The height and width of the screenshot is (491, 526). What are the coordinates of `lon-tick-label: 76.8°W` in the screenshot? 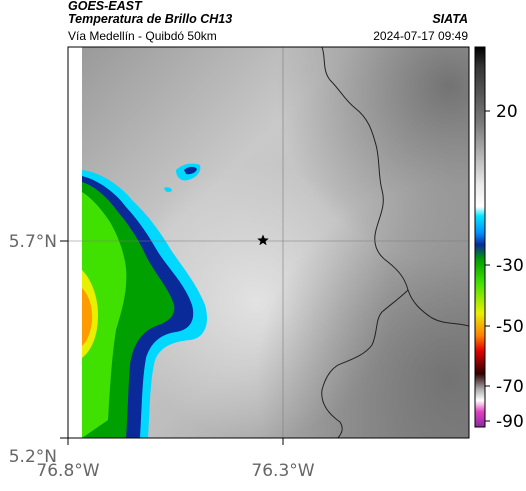 It's located at (67, 471).